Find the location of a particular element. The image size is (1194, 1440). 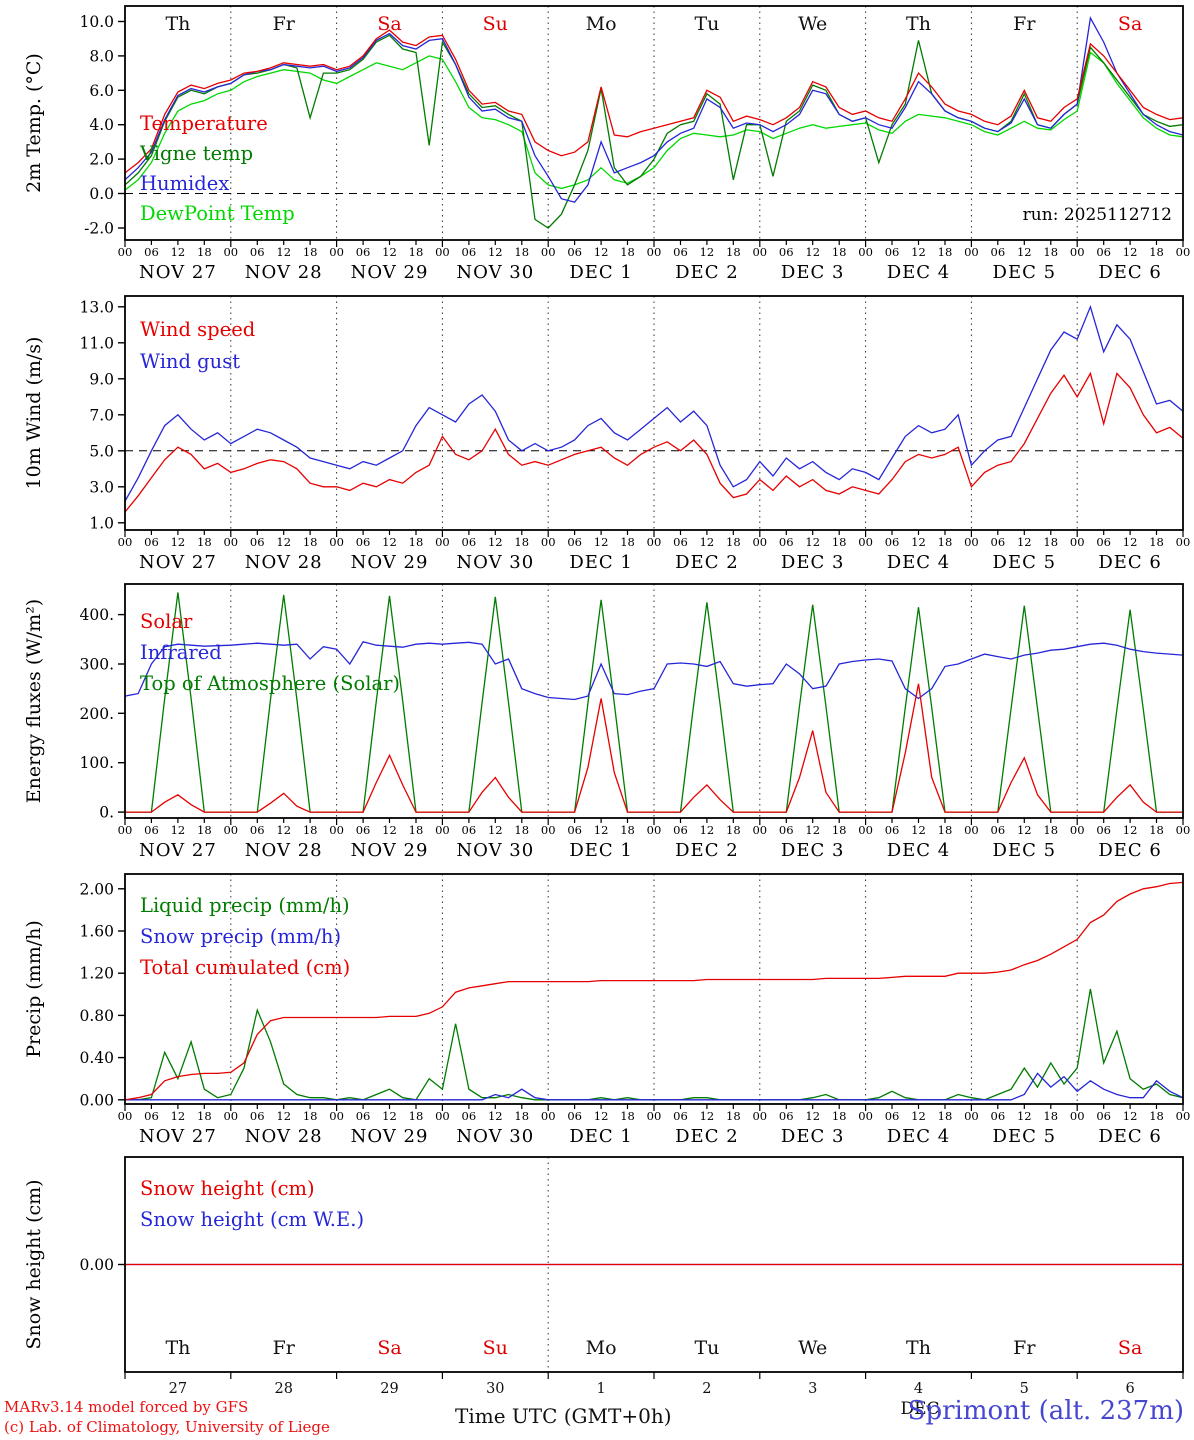

date-label: DEC 1 is located at coordinates (601, 272).